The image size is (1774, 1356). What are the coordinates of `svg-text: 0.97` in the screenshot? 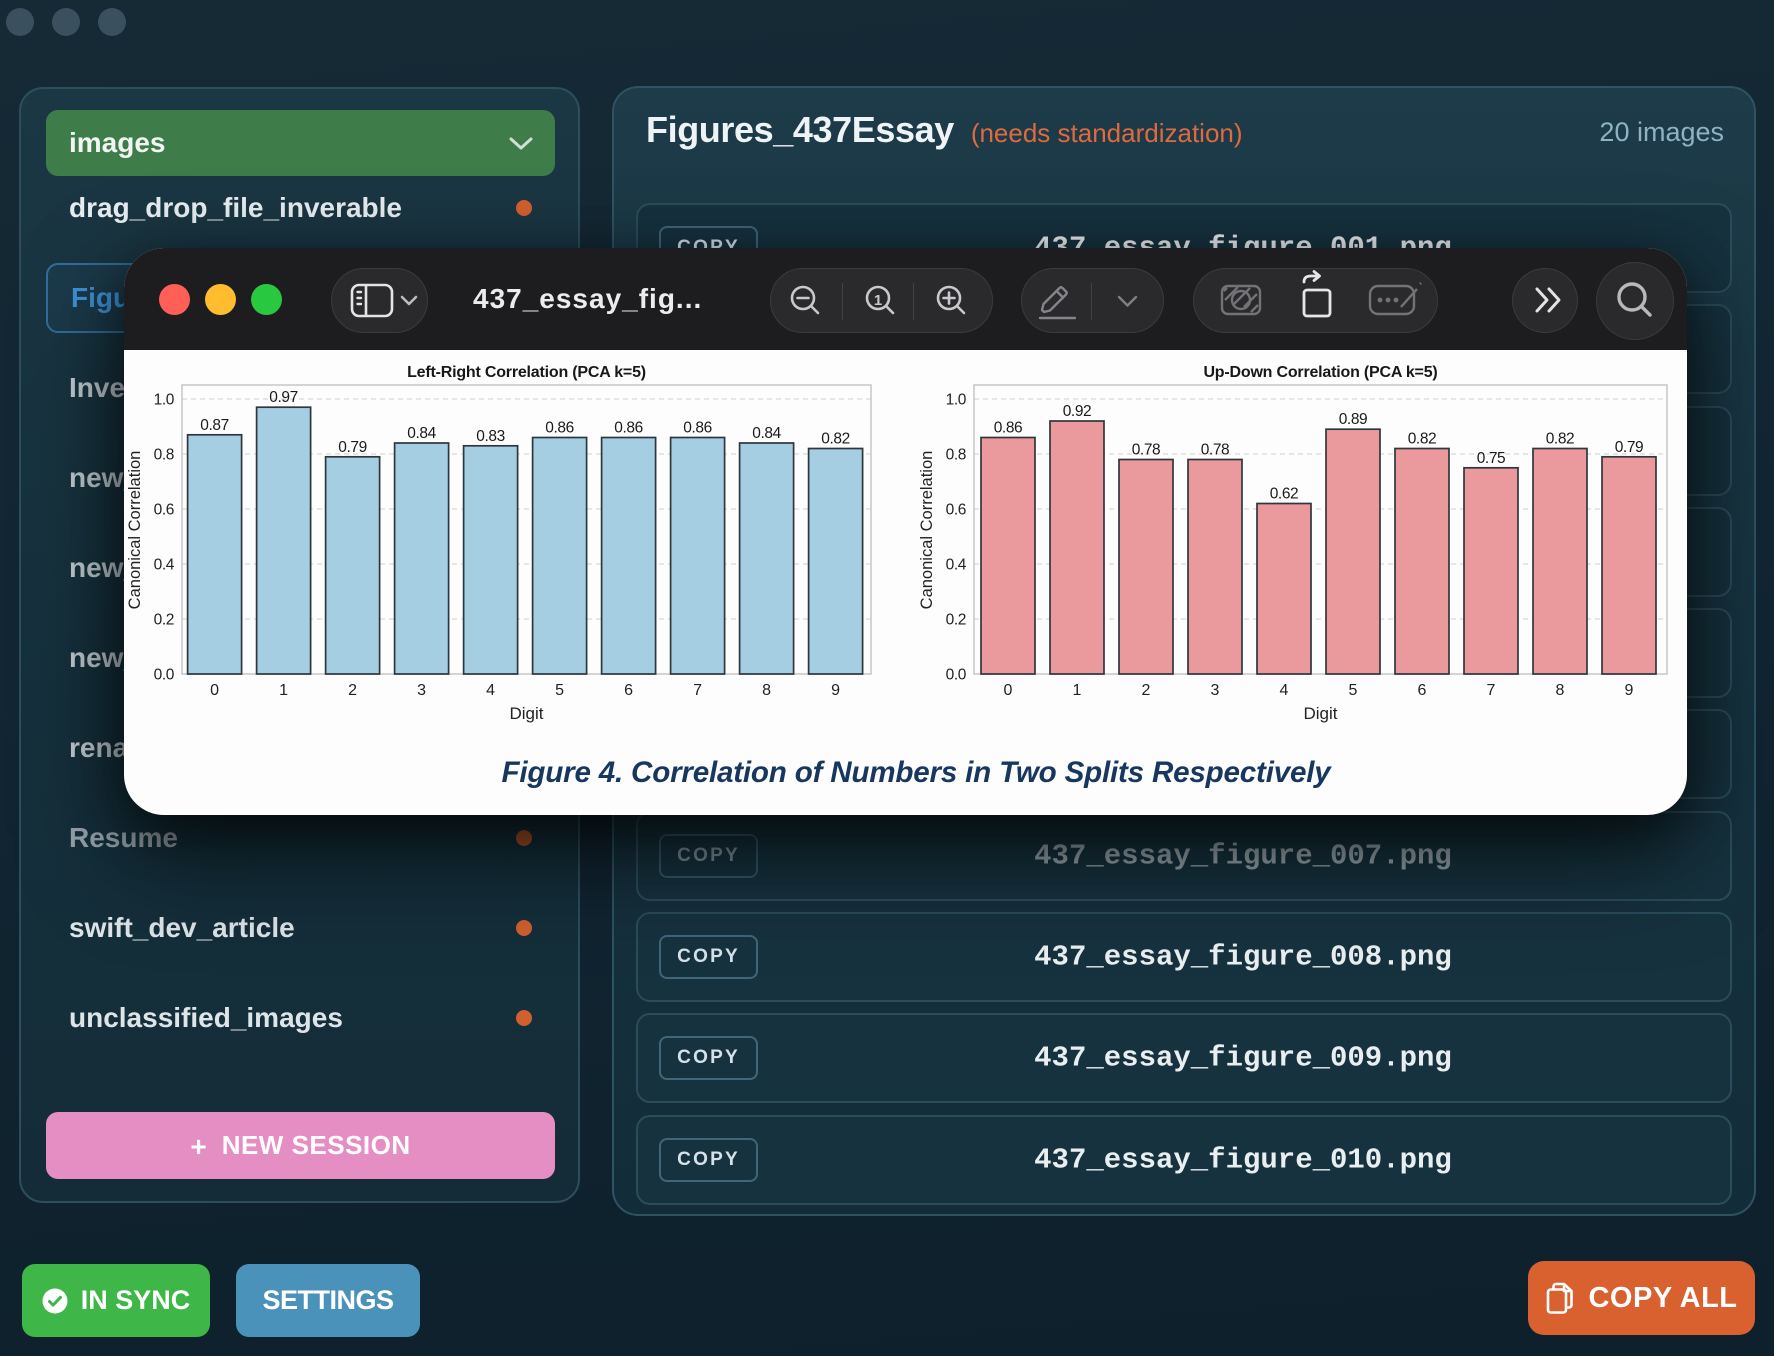 It's located at (283, 397).